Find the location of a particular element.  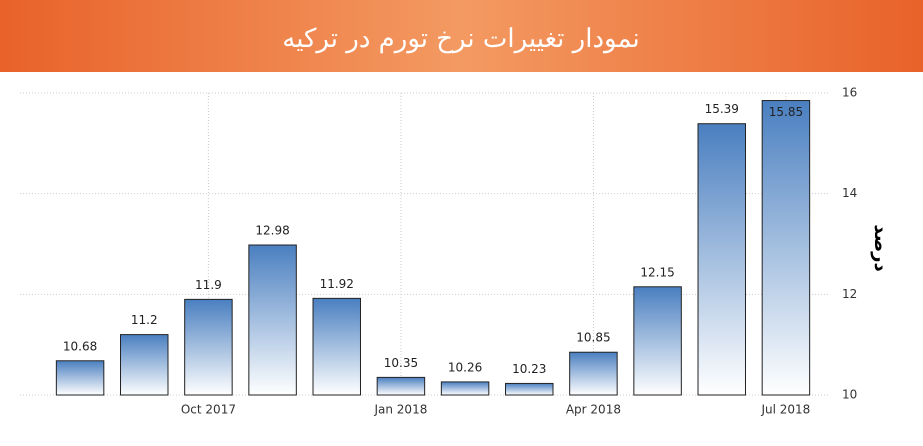

x-tick-label: Apr 2018 is located at coordinates (593, 410).